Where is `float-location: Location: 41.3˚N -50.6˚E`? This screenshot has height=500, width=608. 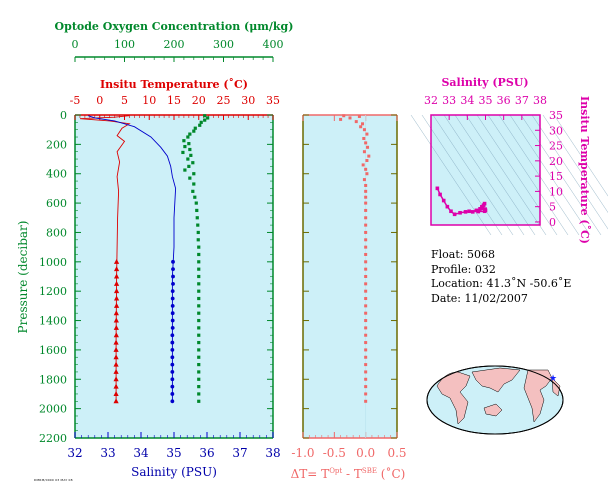
float-location: Location: 41.3˚N -50.6˚E is located at coordinates (501, 283).